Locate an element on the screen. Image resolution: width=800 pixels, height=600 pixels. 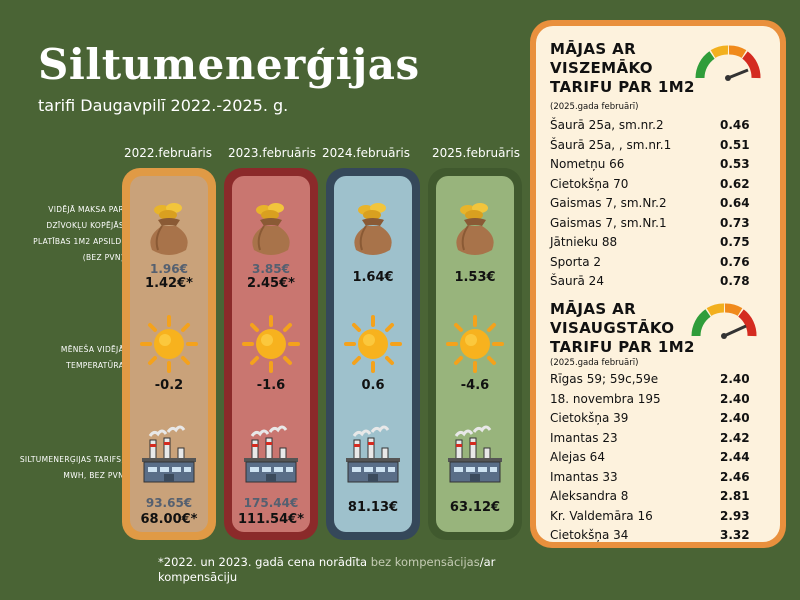
gauge-low-icon is located at coordinates (728, 63).